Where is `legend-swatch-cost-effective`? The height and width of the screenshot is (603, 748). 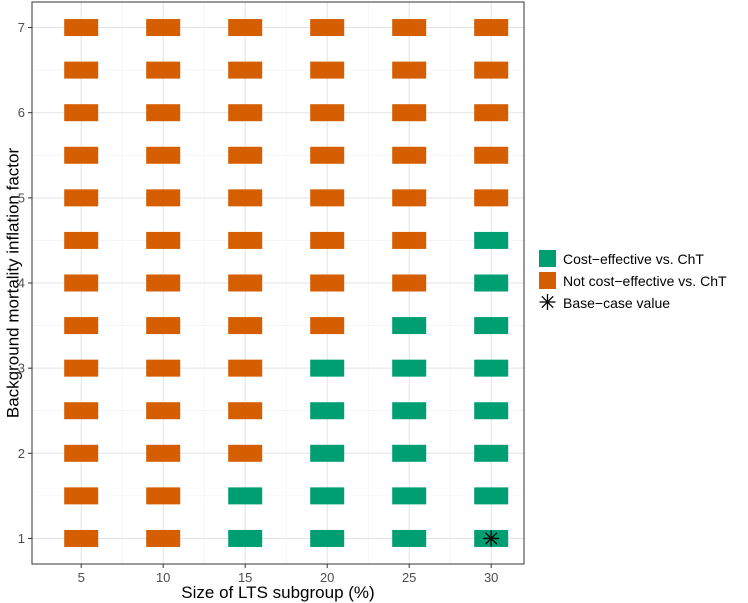
legend-swatch-cost-effective is located at coordinates (547, 258).